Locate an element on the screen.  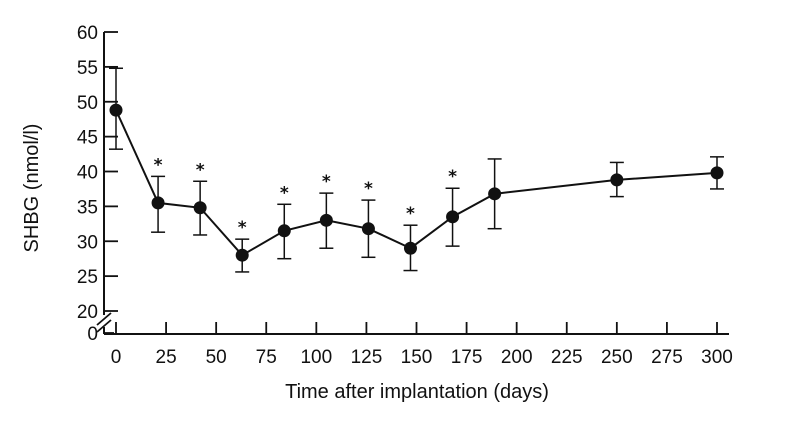
x-tick-label-275: 275 is located at coordinates (667, 357).